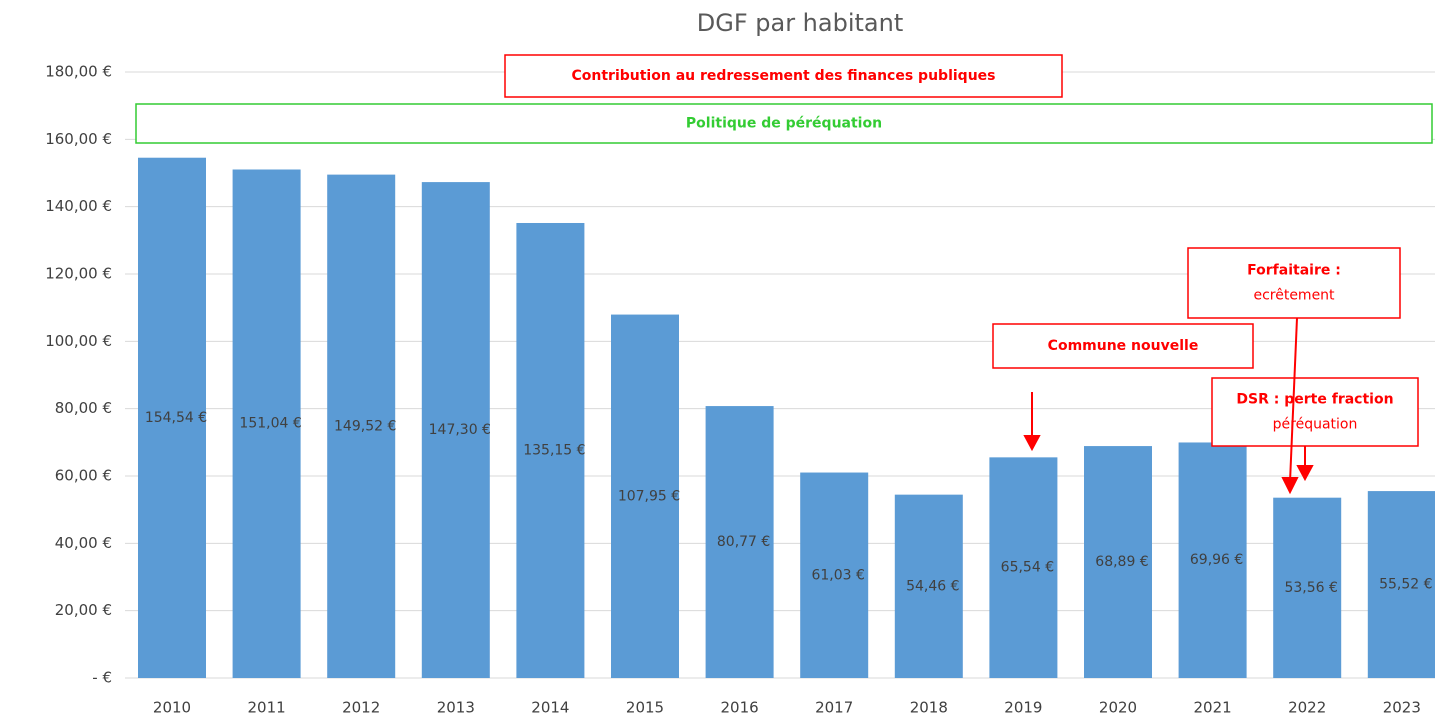 The width and height of the screenshot is (1435, 726). I want to click on y-tick-label: 140,00 €, so click(78, 206).